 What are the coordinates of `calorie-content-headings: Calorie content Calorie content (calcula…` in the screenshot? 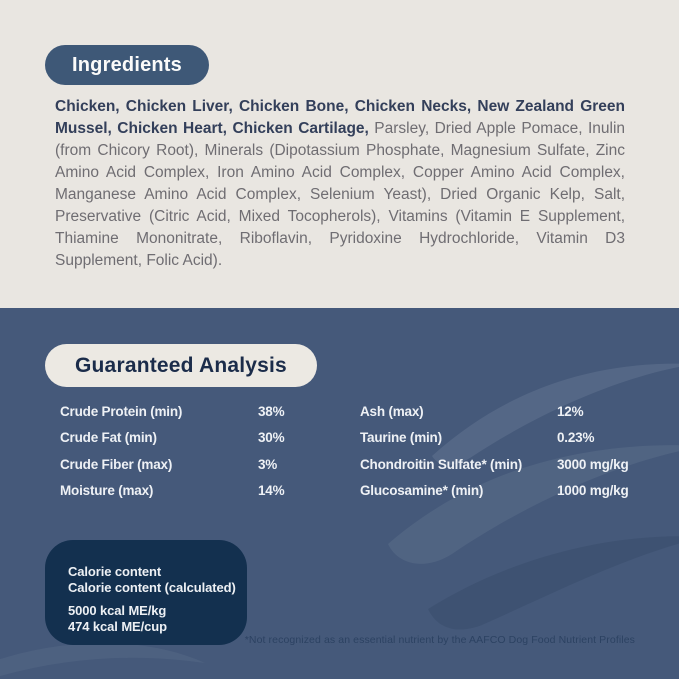 It's located at (157, 580).